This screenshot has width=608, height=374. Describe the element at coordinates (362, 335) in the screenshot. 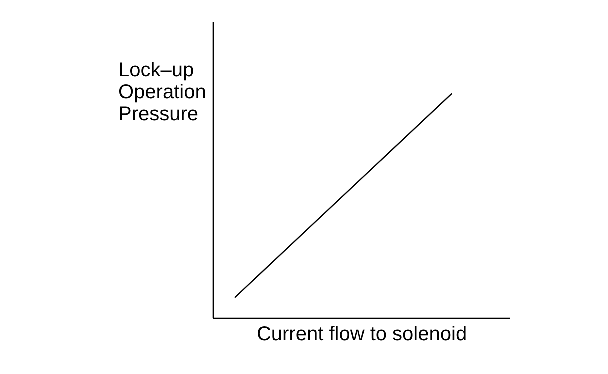

I see `x-axis-title: Current flow to solenoid` at that location.